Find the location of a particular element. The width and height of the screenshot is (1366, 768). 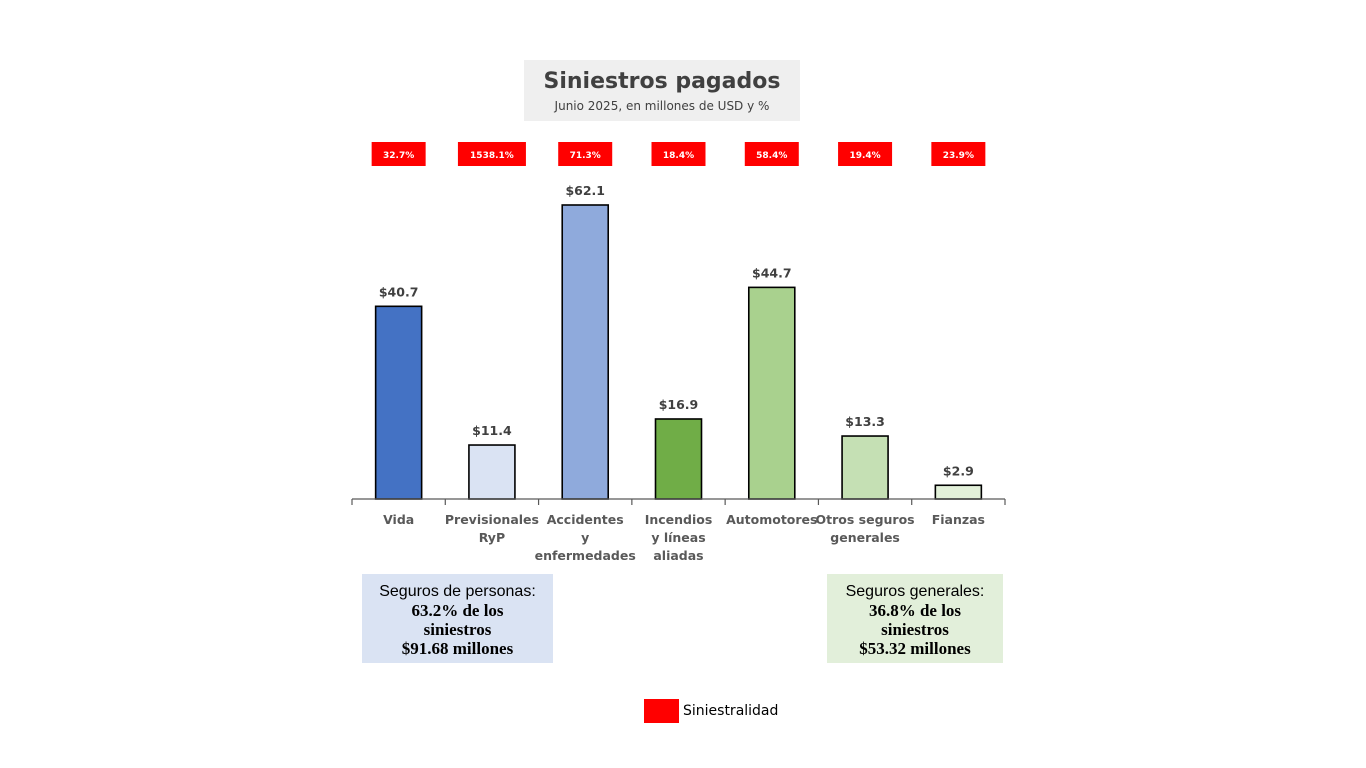

category-label-previsionales: RyP is located at coordinates (492, 537).